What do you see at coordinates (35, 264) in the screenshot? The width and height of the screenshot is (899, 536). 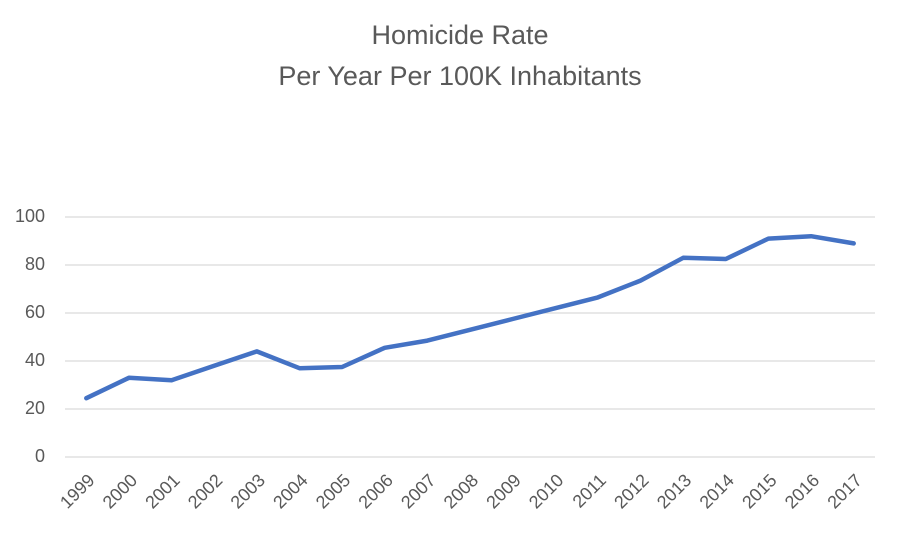 I see `y-tick-label: 80` at bounding box center [35, 264].